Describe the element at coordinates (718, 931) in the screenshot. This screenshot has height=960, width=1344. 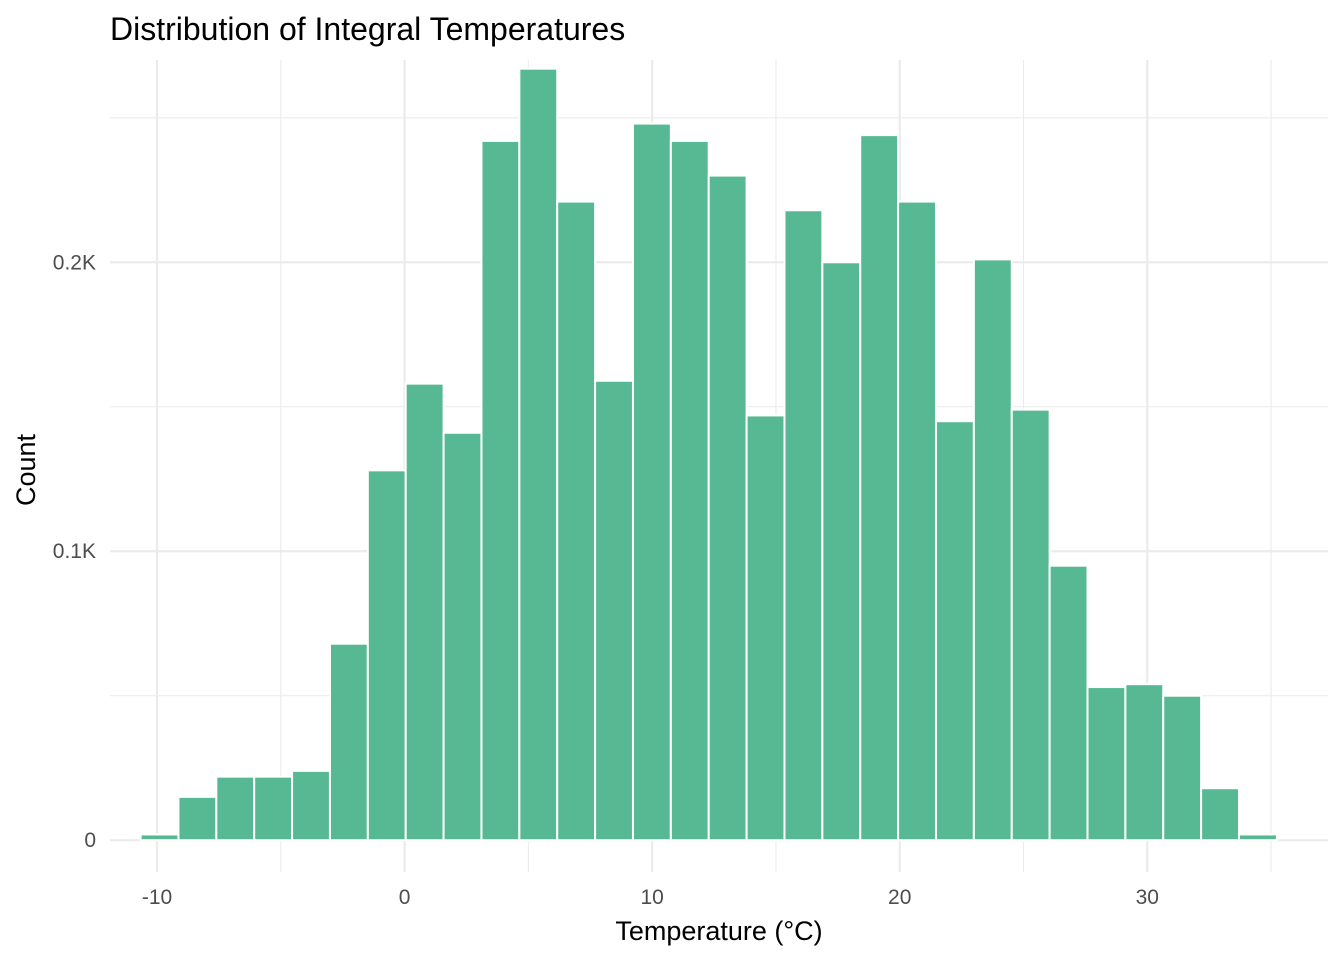
I see `x-axis-title: Temperature (°C)` at that location.